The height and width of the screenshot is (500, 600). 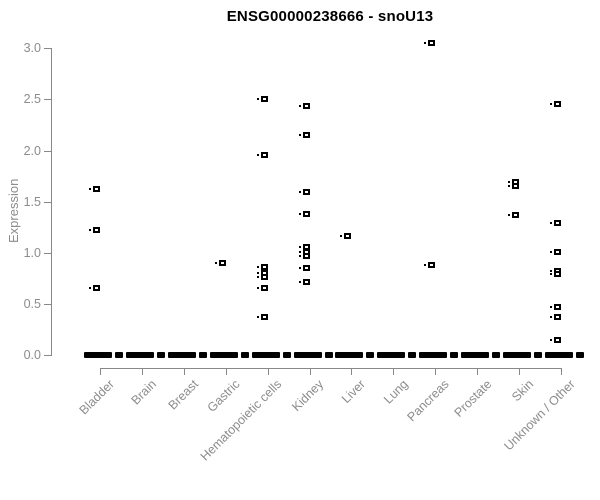 What do you see at coordinates (32, 48) in the screenshot?
I see `y-tick-label: 3.0` at bounding box center [32, 48].